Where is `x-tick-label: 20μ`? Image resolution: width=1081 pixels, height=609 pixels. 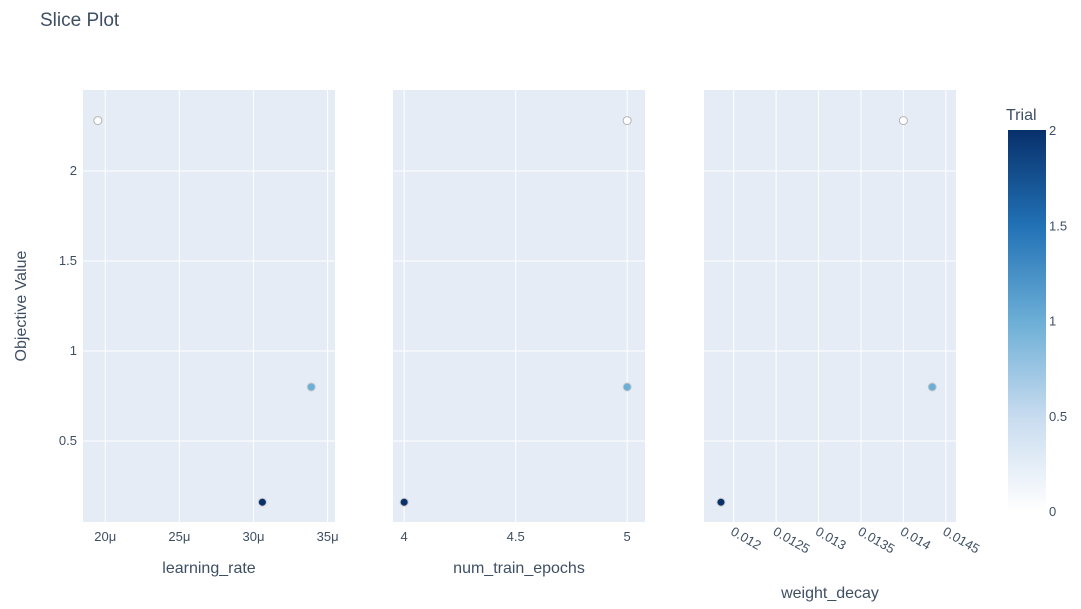
x-tick-label: 20μ is located at coordinates (105, 536).